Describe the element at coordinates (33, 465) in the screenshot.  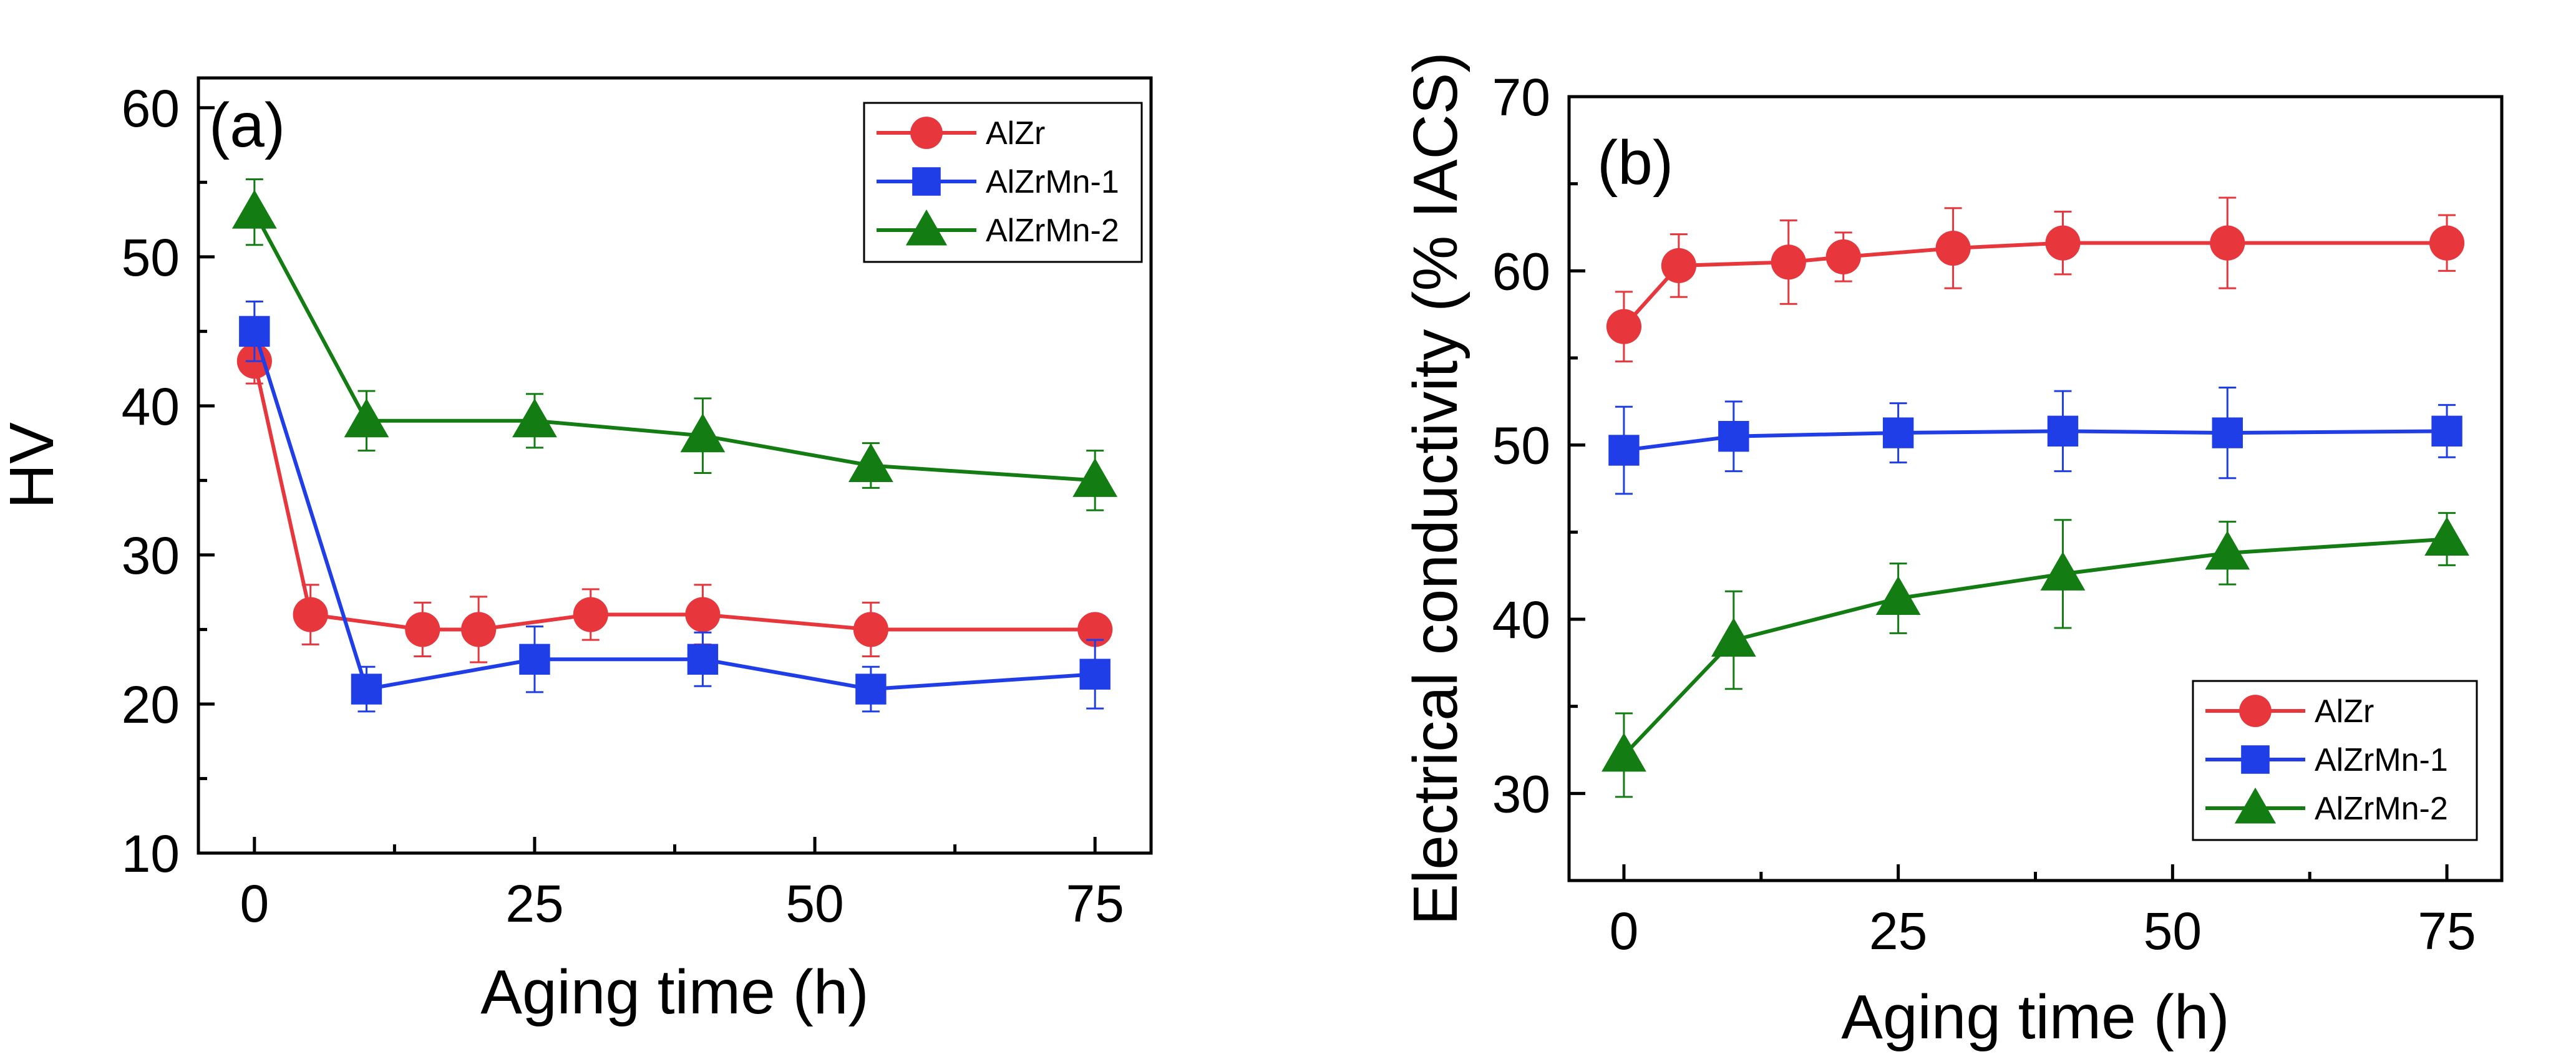
I see `y-axis-title: HV` at that location.